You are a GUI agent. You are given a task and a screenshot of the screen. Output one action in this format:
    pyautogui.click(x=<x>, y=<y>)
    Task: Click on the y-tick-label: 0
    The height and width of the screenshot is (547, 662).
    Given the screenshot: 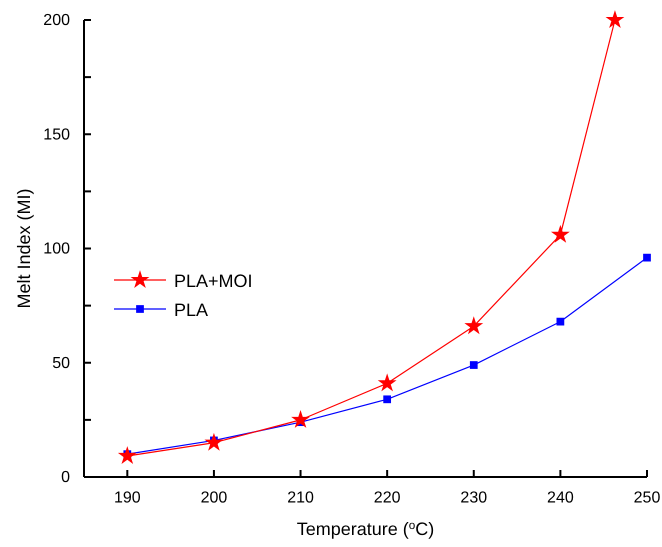 What is the action you would take?
    pyautogui.click(x=65, y=477)
    